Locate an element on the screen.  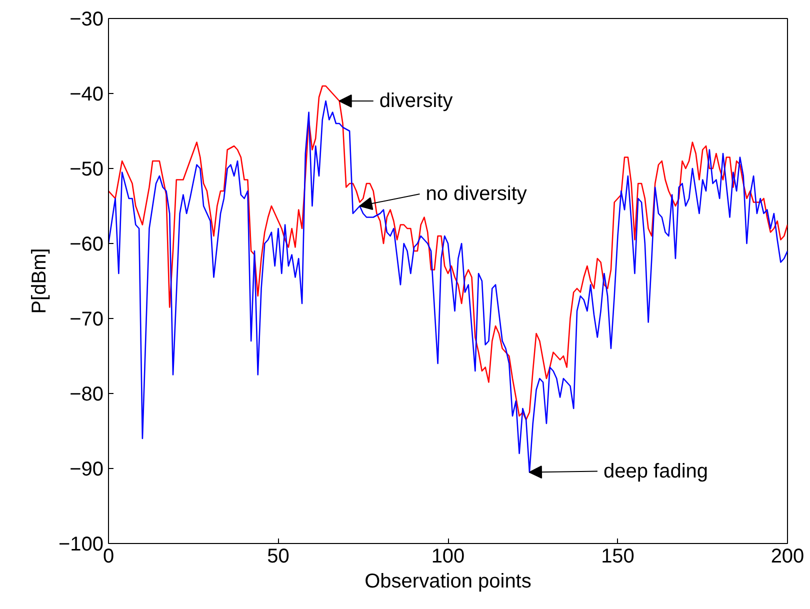
y-axis-title: P[dBm] is located at coordinates (39, 281).